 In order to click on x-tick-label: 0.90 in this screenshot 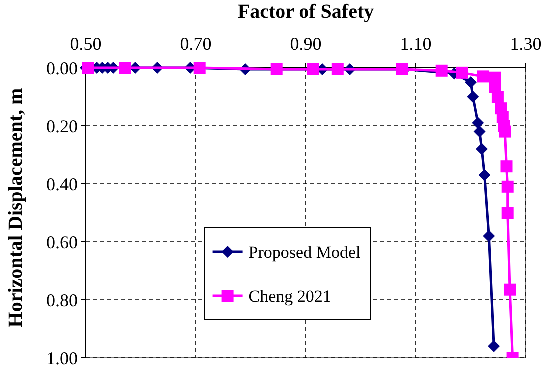, I will do `click(306, 44)`.